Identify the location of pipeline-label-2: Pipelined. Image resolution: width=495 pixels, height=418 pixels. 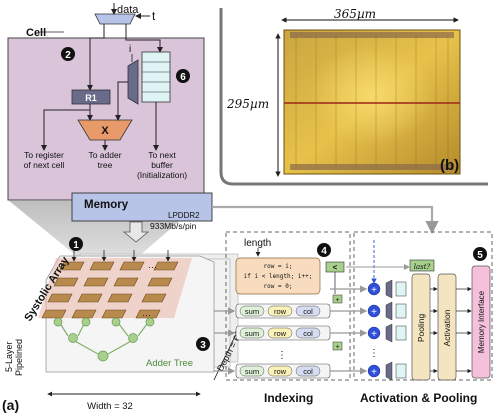
(19, 357).